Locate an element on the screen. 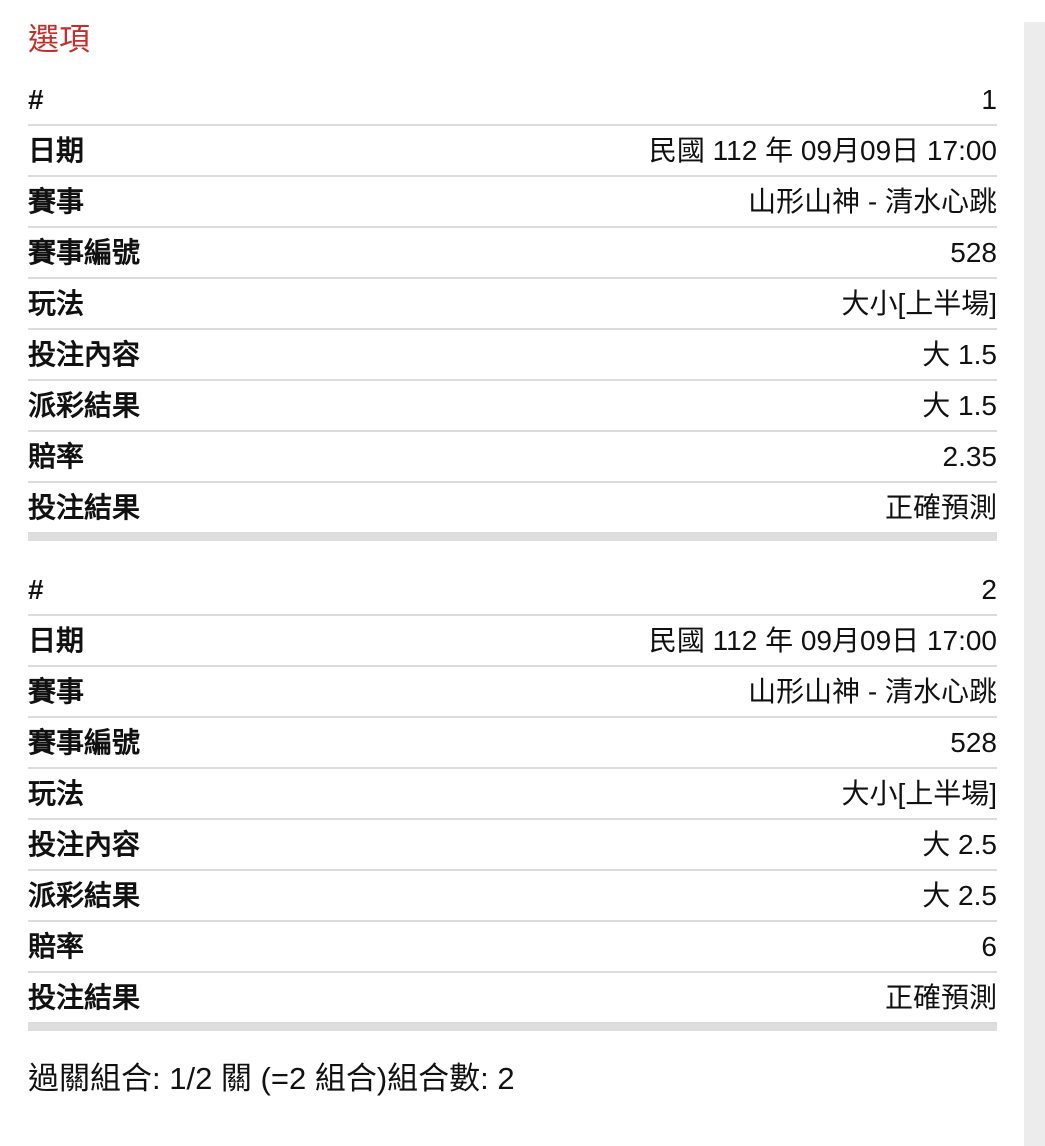 This screenshot has width=1045, height=1146. table-row-bet-content: 投注內容 大 2.5 is located at coordinates (512, 845).